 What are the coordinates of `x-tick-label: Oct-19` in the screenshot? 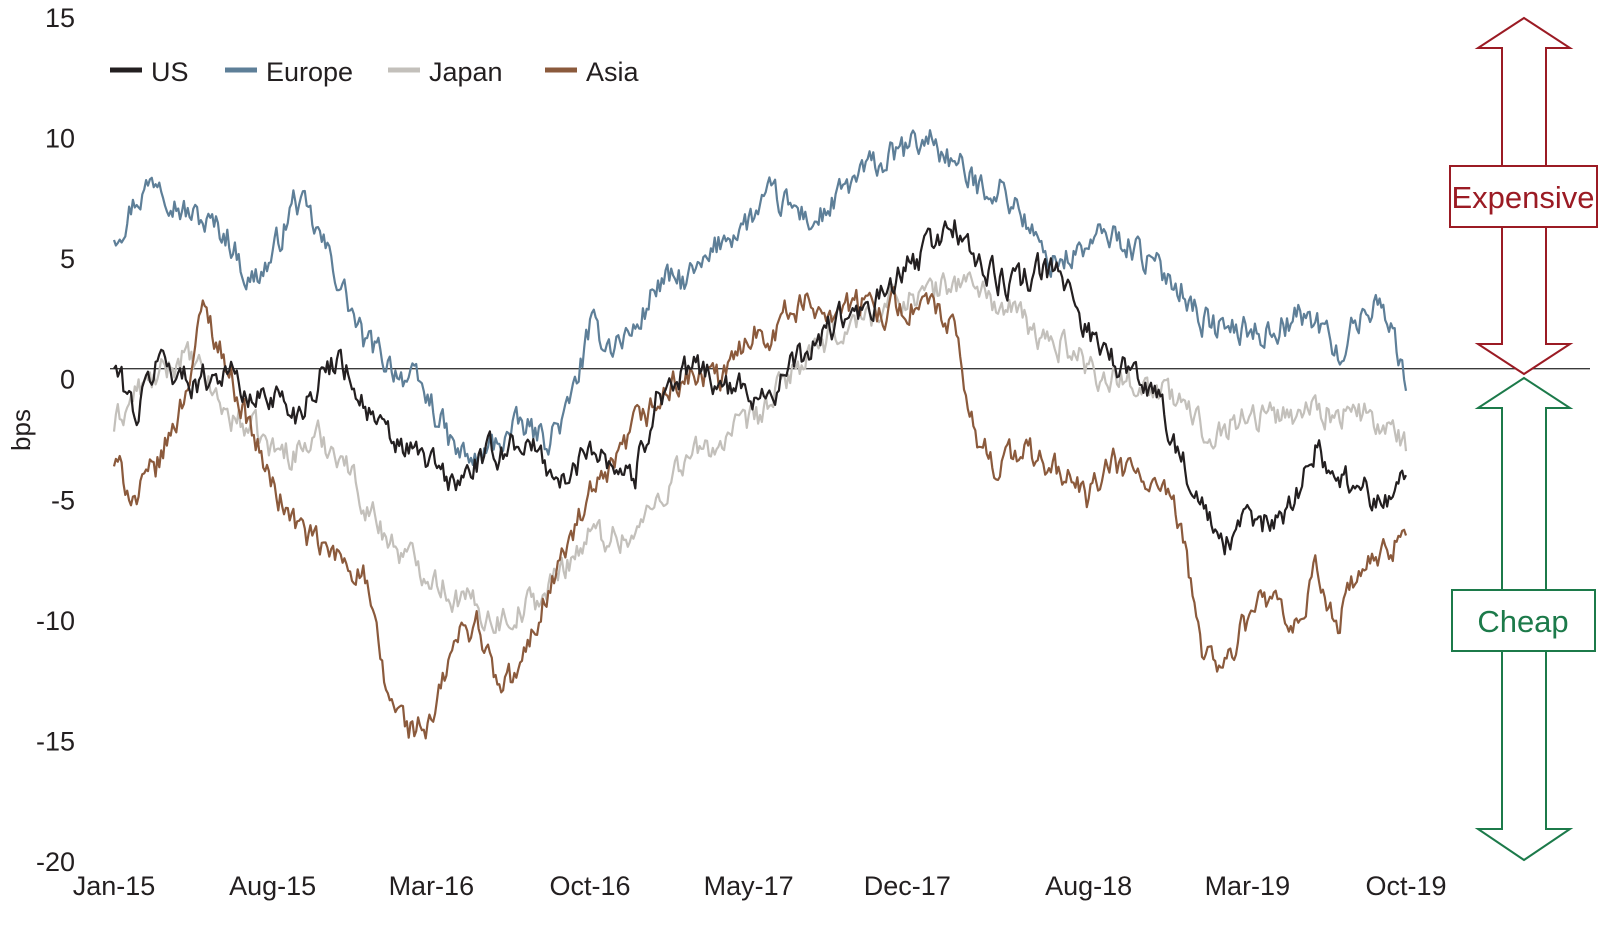 It's located at (1405, 886).